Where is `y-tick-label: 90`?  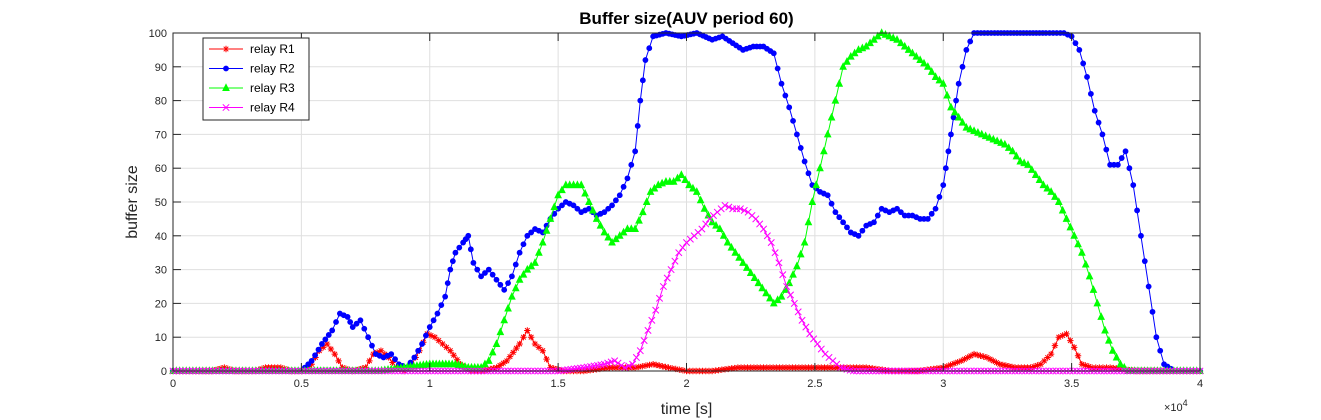
y-tick-label: 90 is located at coordinates (161, 68).